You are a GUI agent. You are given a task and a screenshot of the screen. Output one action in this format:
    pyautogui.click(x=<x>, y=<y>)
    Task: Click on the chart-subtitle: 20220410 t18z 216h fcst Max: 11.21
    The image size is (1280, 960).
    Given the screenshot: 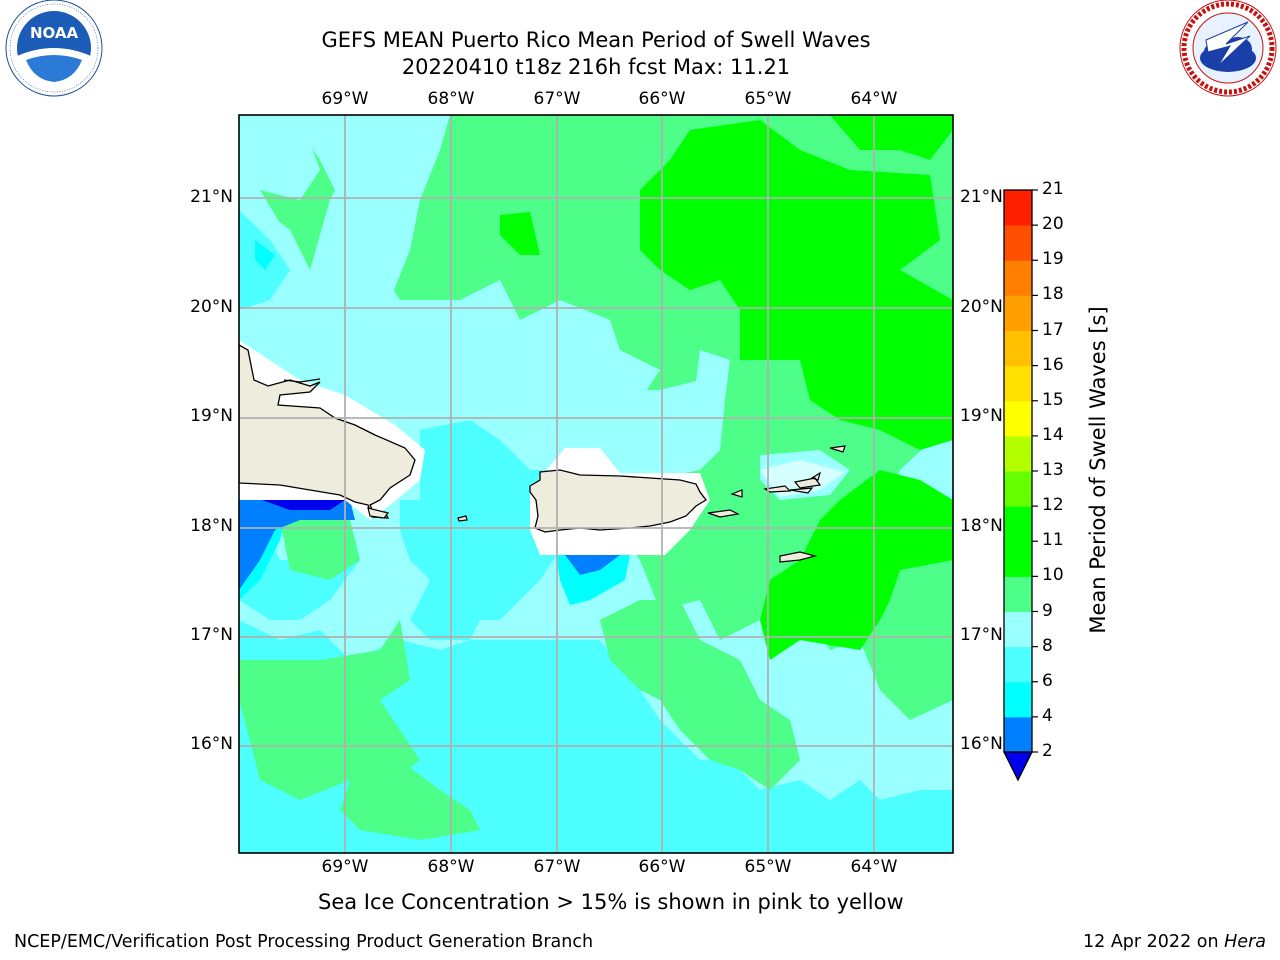 What is the action you would take?
    pyautogui.click(x=596, y=67)
    